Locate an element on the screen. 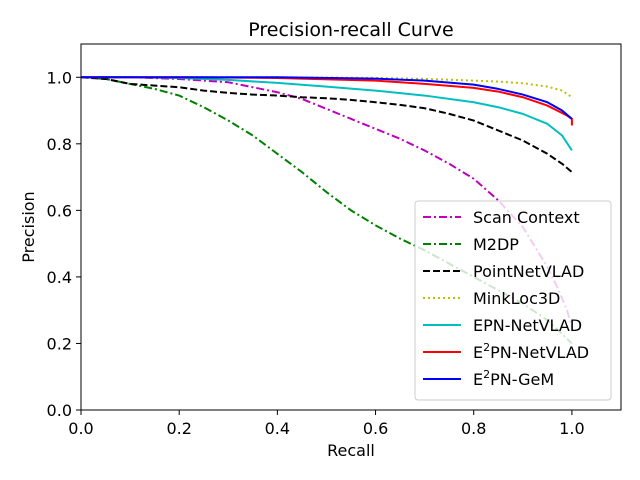 Image resolution: width=640 pixels, height=480 pixels. legend-label: M2DP is located at coordinates (496, 244).